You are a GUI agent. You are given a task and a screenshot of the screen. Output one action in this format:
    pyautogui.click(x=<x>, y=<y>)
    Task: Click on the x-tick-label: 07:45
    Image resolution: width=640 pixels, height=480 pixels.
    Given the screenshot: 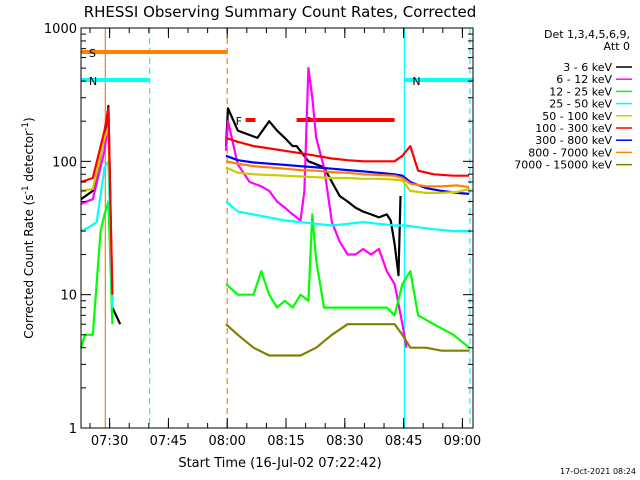 What is the action you would take?
    pyautogui.click(x=168, y=441)
    